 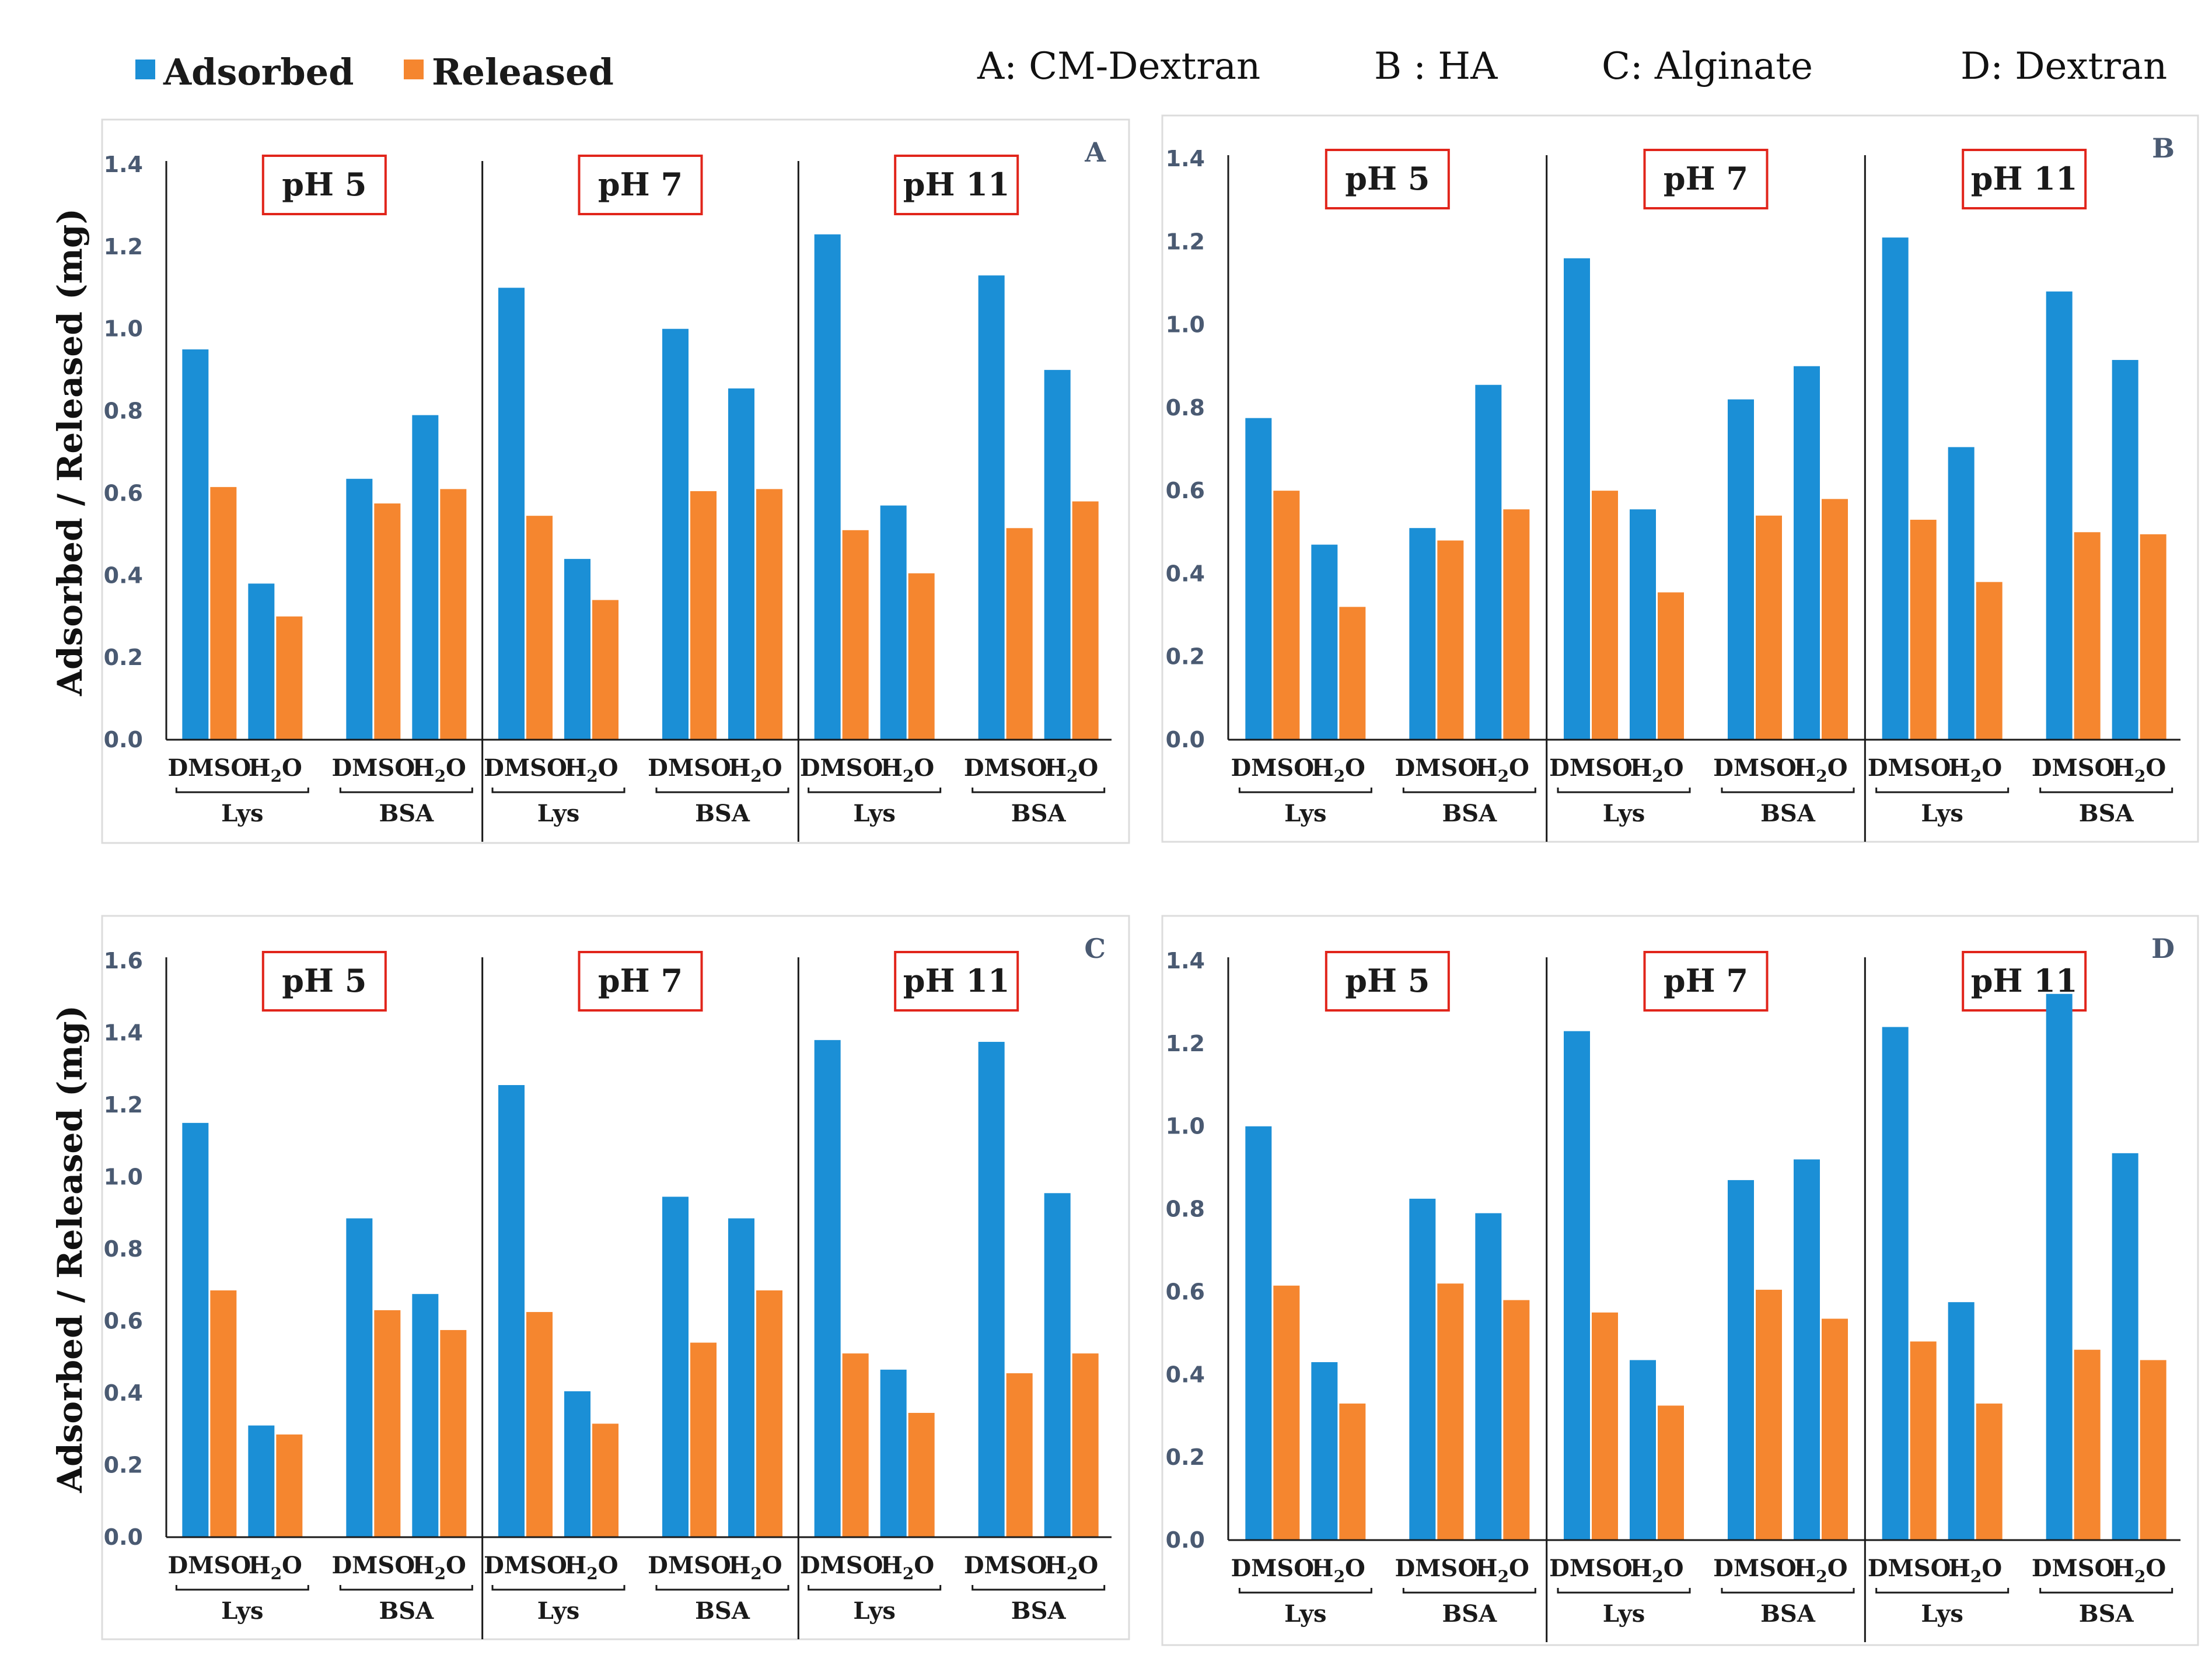 I want to click on definition-d: D: Dextran, so click(x=2064, y=66).